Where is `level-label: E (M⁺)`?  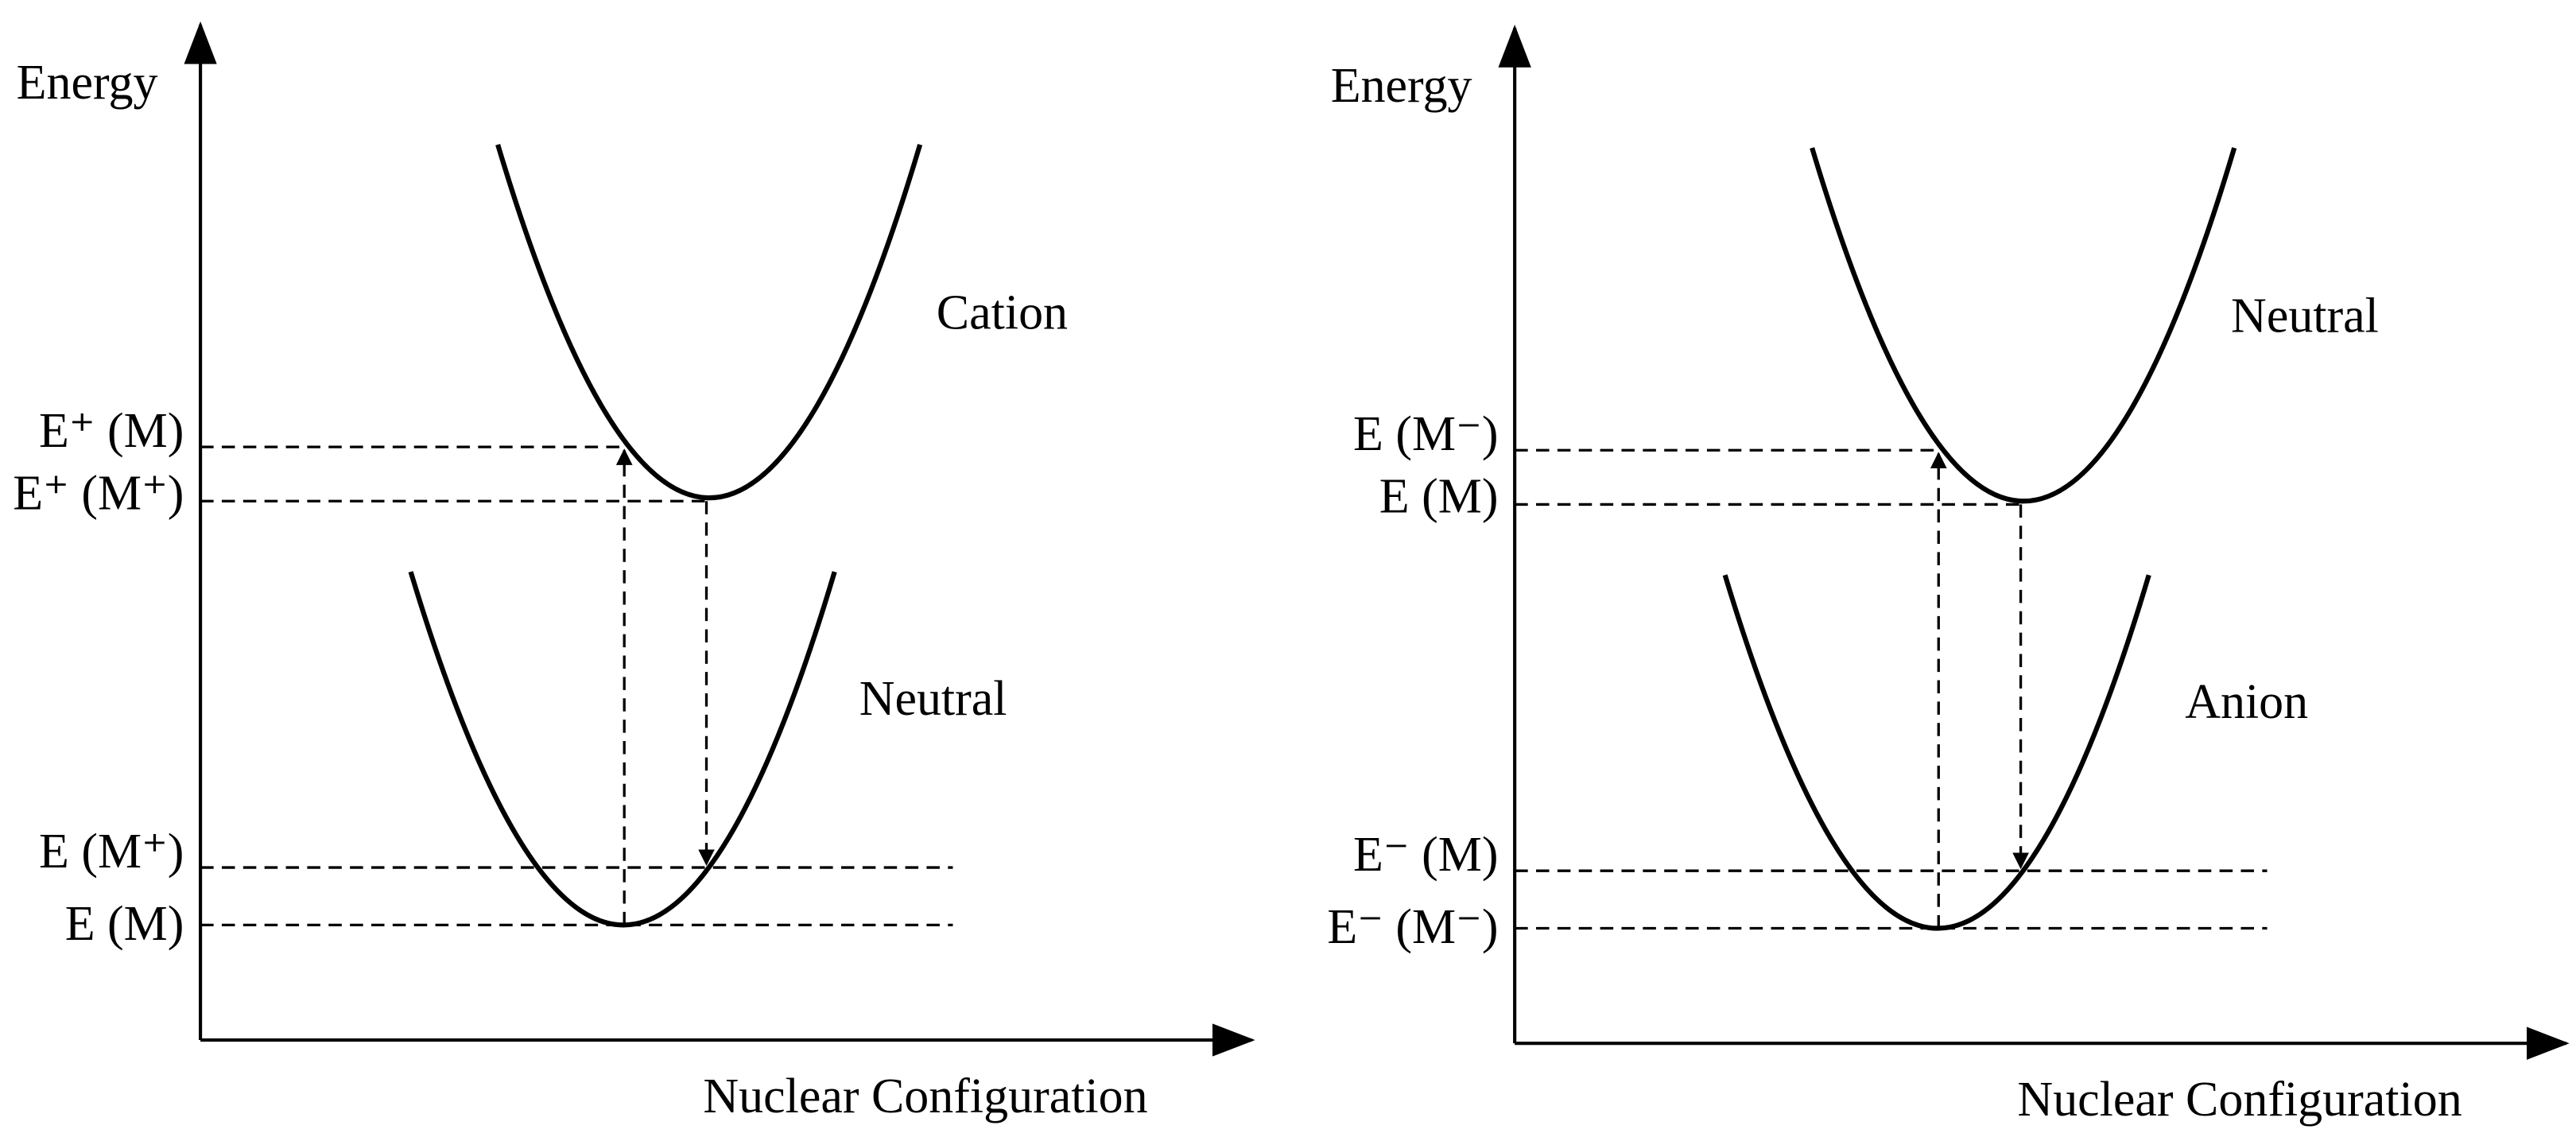 level-label: E (M⁺) is located at coordinates (111, 852).